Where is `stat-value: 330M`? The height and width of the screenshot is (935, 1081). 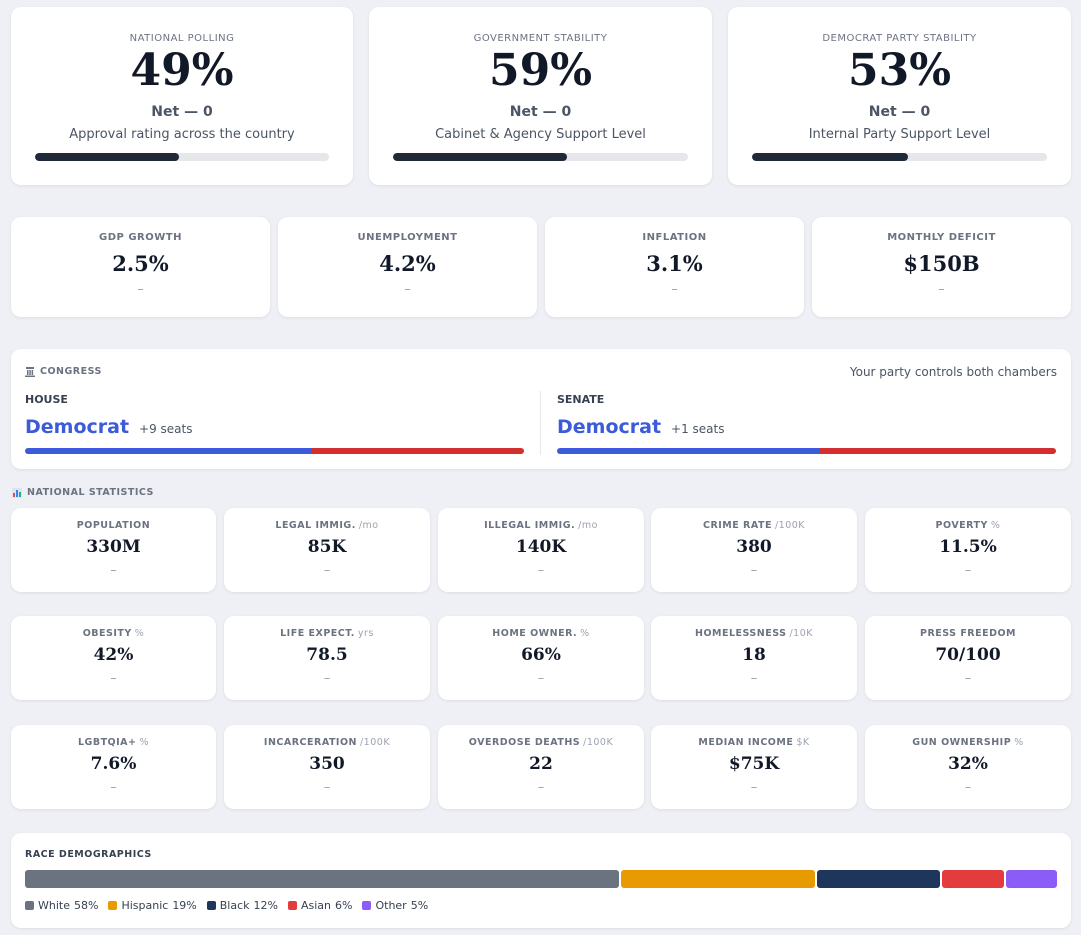 stat-value: 330M is located at coordinates (113, 547).